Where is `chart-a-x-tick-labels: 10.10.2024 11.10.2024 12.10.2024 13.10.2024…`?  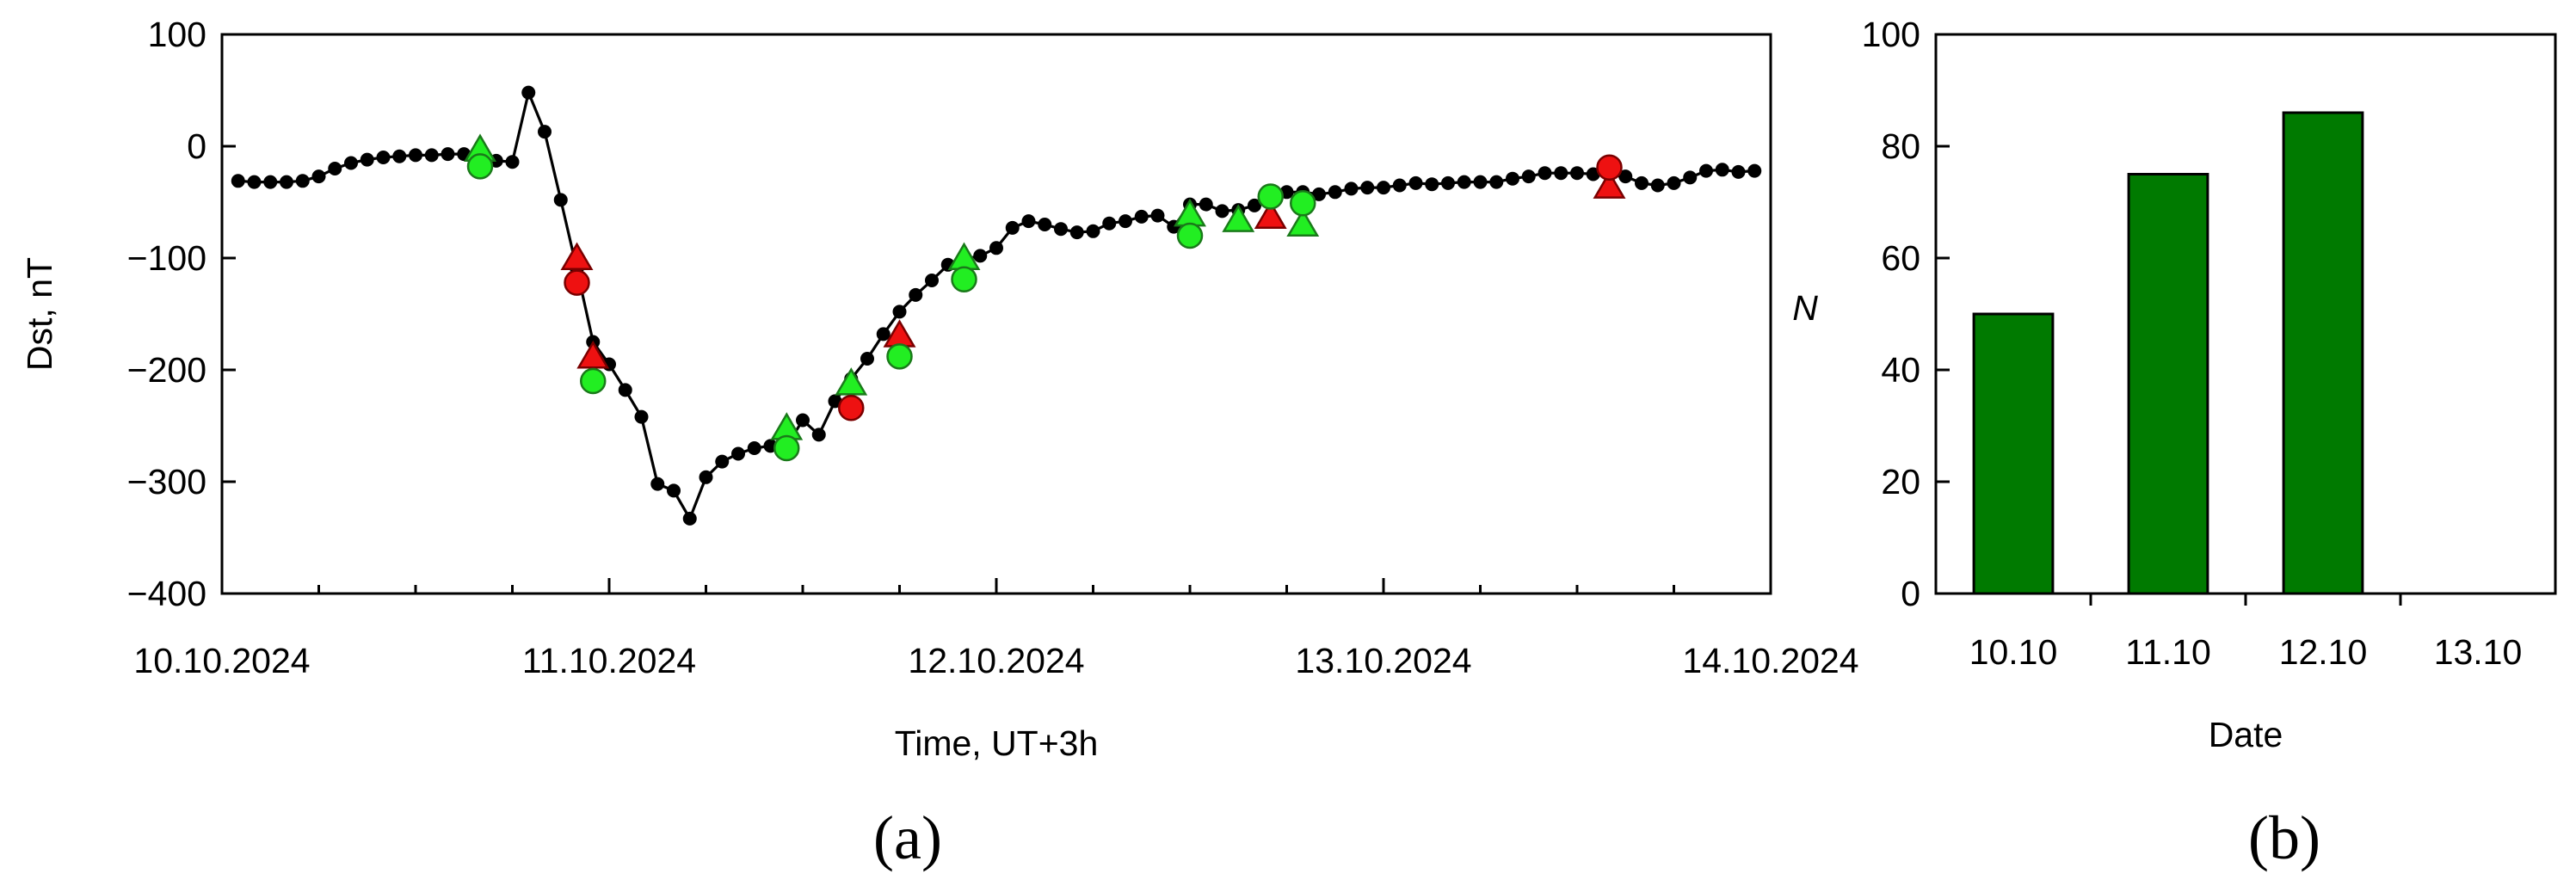 chart-a-x-tick-labels: 10.10.2024 11.10.2024 12.10.2024 13.10.2024… is located at coordinates (995, 660).